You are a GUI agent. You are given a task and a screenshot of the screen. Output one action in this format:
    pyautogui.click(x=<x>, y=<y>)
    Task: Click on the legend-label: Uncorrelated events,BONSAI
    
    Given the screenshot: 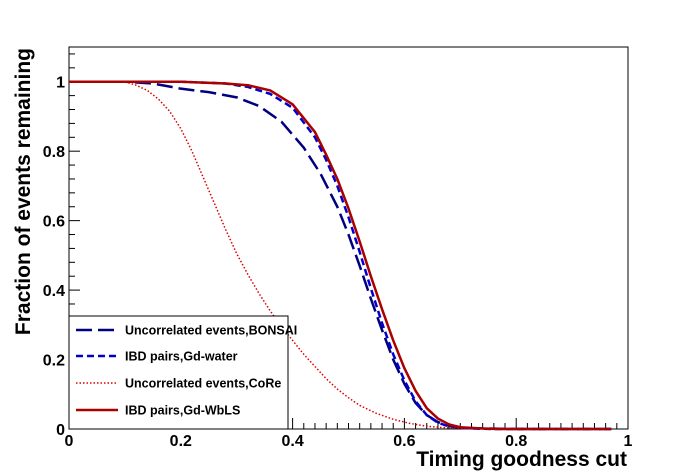 What is the action you would take?
    pyautogui.click(x=211, y=331)
    